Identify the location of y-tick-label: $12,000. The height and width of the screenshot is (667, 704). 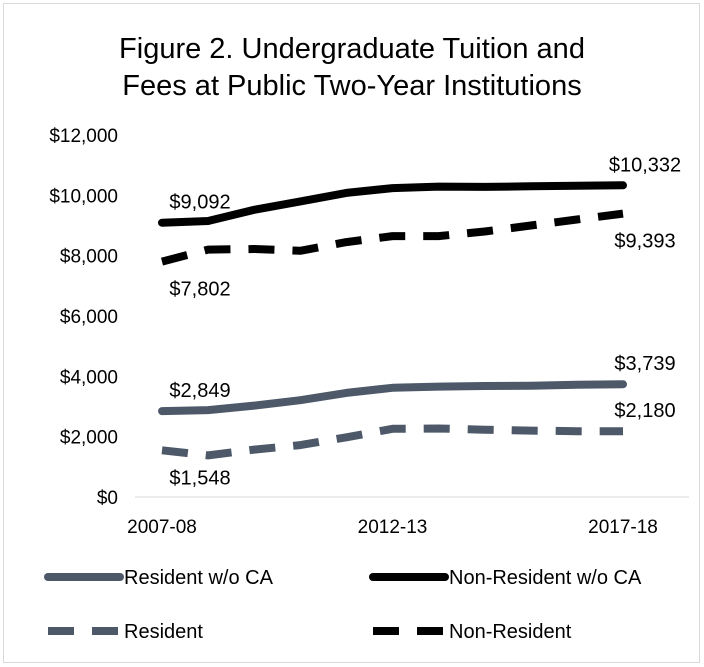
(83, 136).